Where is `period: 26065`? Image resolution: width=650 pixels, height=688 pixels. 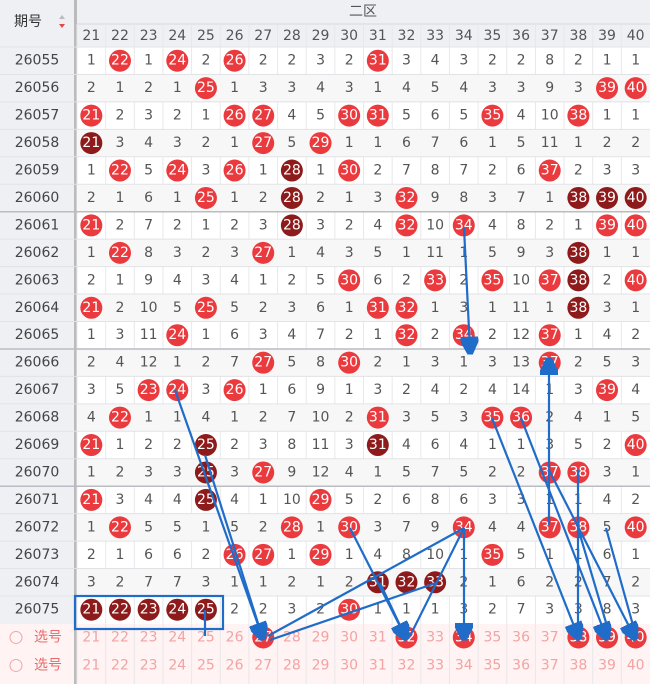
period: 26065 is located at coordinates (37, 335).